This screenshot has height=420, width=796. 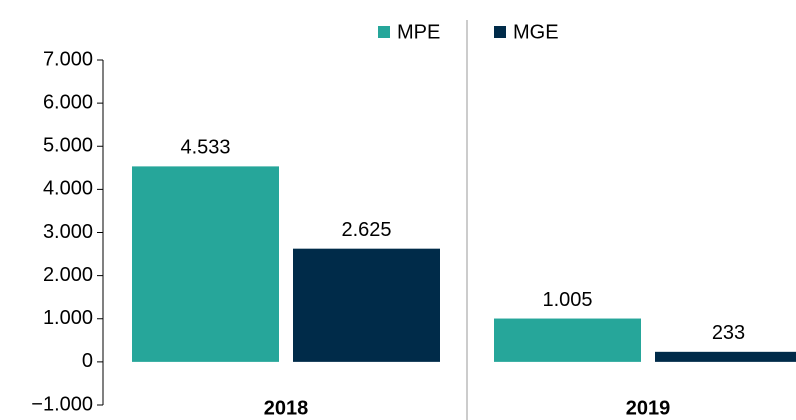 I want to click on y-tick-label: 0, so click(x=87, y=361).